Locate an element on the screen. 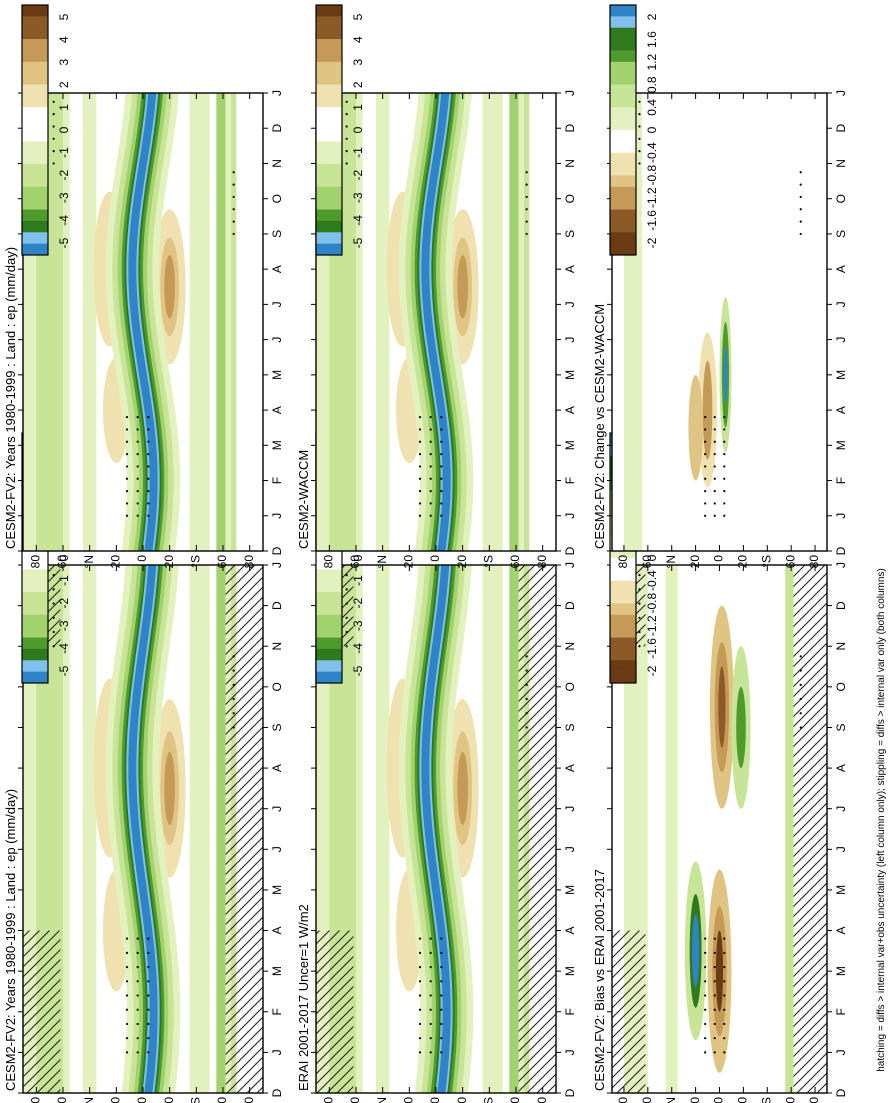 The width and height of the screenshot is (891, 1103). colorbar-label: -1.6 is located at coordinates (652, 648).